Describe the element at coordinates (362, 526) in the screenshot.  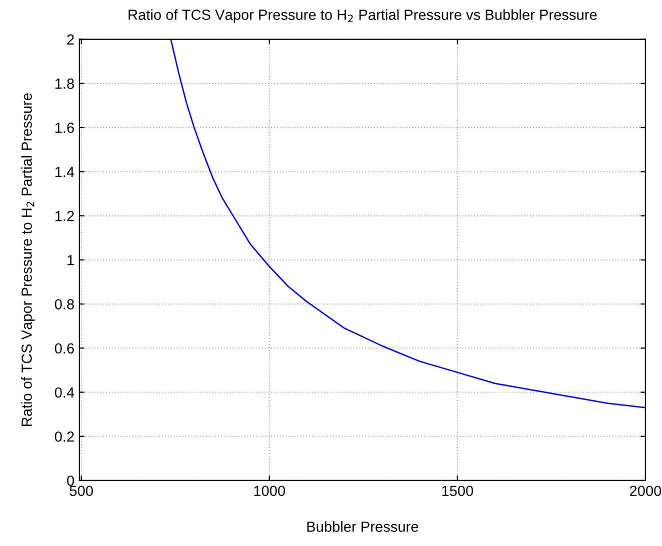
I see `x-axis-title: Bubbler Pressure` at that location.